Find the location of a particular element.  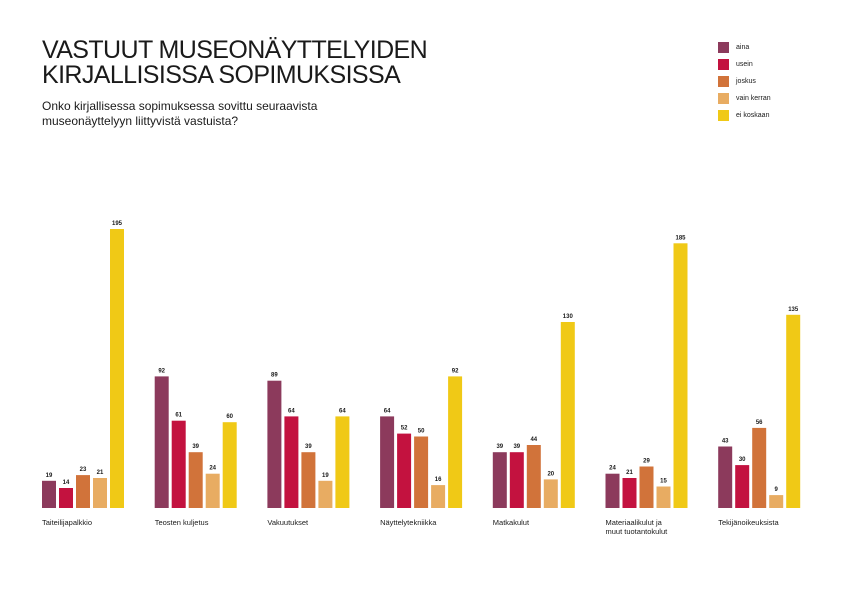

data-label: 52 is located at coordinates (404, 429).